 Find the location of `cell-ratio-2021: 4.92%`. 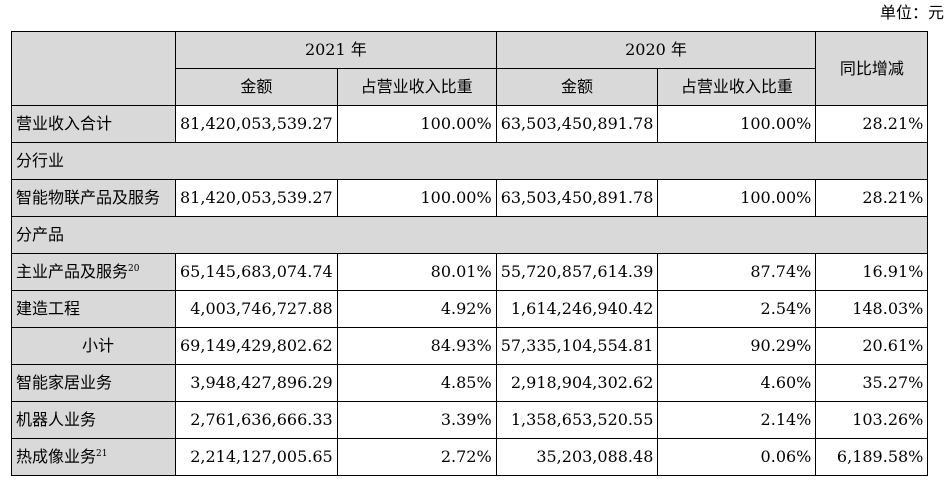

cell-ratio-2021: 4.92% is located at coordinates (416, 309).